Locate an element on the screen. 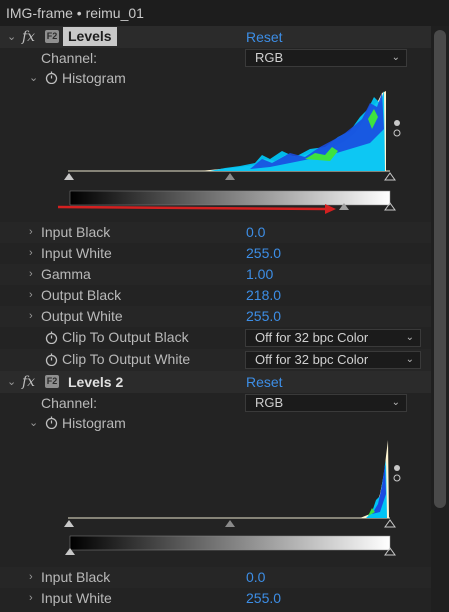 The image size is (449, 612). annotation-arrow-line is located at coordinates (193, 208).